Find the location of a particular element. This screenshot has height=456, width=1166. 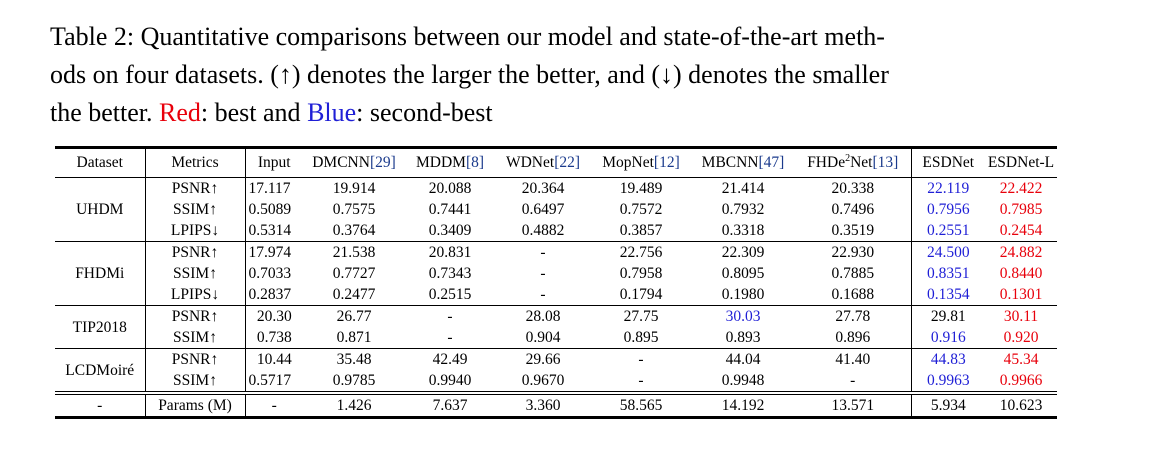

value-cell-second: 0.1354 is located at coordinates (948, 294).